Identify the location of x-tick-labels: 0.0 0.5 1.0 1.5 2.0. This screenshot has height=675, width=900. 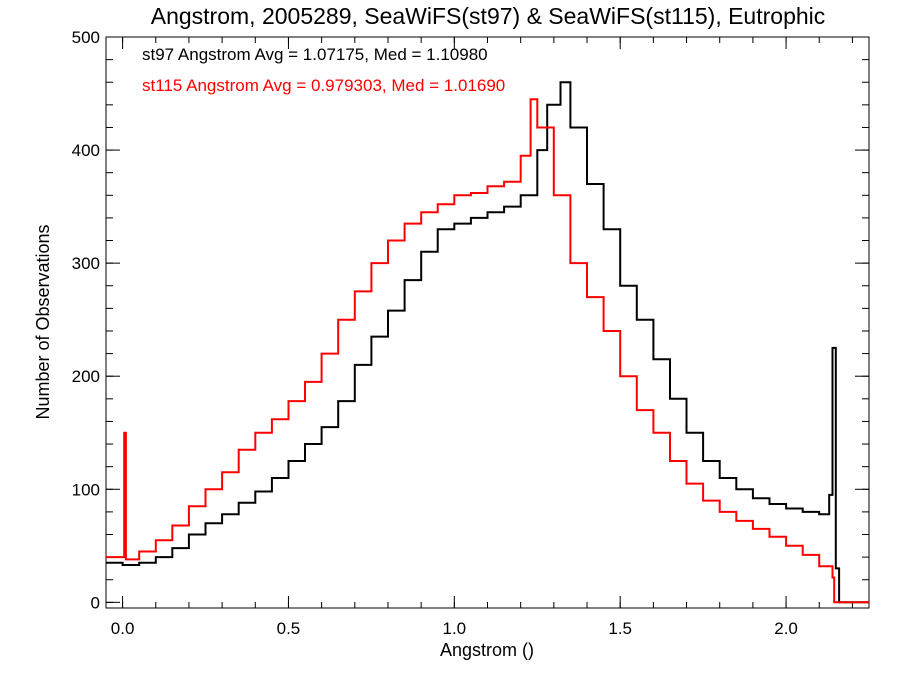
(454, 628).